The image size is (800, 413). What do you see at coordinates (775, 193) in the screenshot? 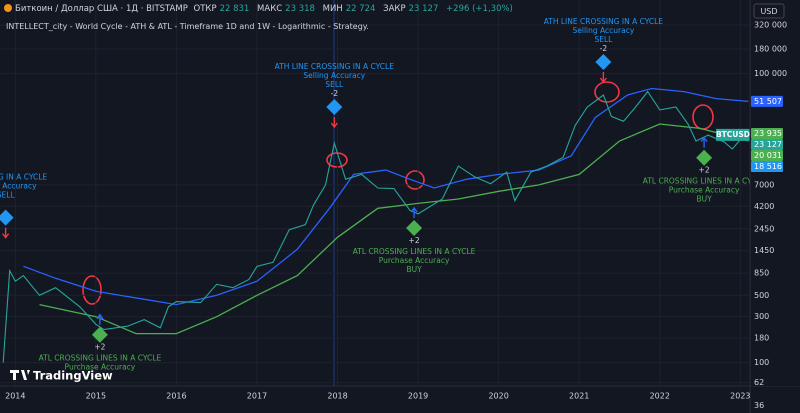
I see `y-axis` at bounding box center [775, 193].